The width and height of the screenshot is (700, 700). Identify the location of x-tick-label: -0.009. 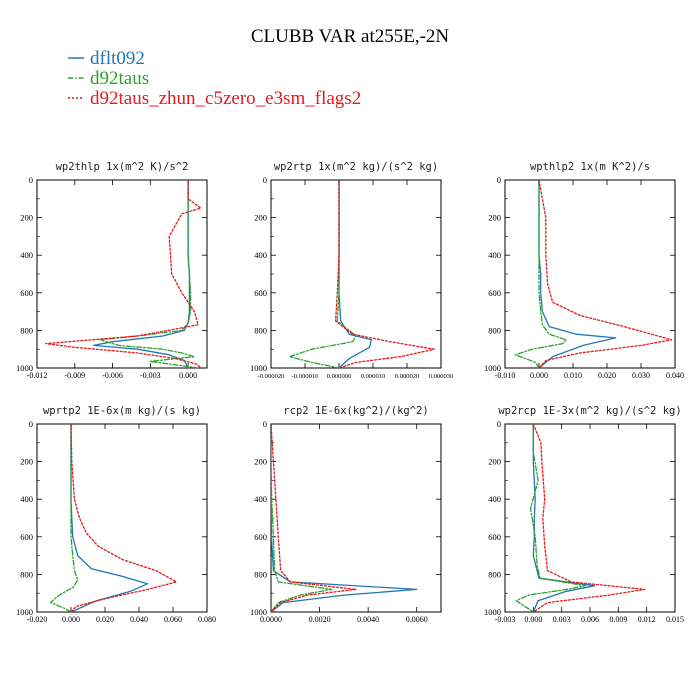
(74, 375).